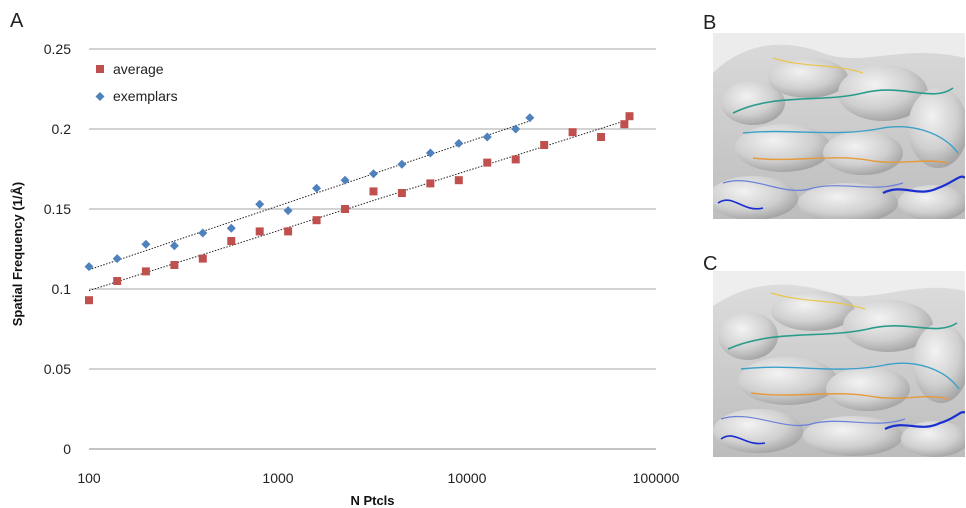 The image size is (966, 508). I want to click on density-map-b-svg, so click(839, 126).